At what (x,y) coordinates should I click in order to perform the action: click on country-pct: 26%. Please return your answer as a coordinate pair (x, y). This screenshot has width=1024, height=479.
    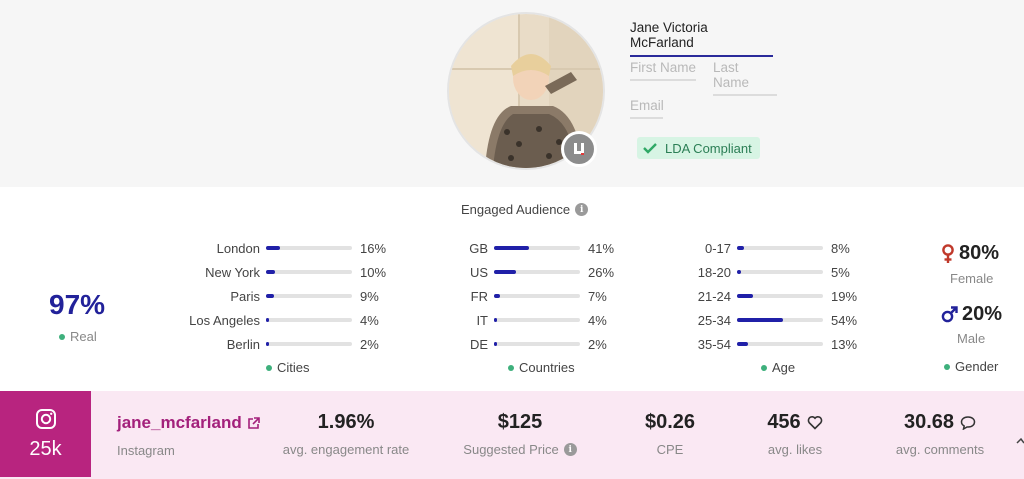
    Looking at the image, I should click on (601, 272).